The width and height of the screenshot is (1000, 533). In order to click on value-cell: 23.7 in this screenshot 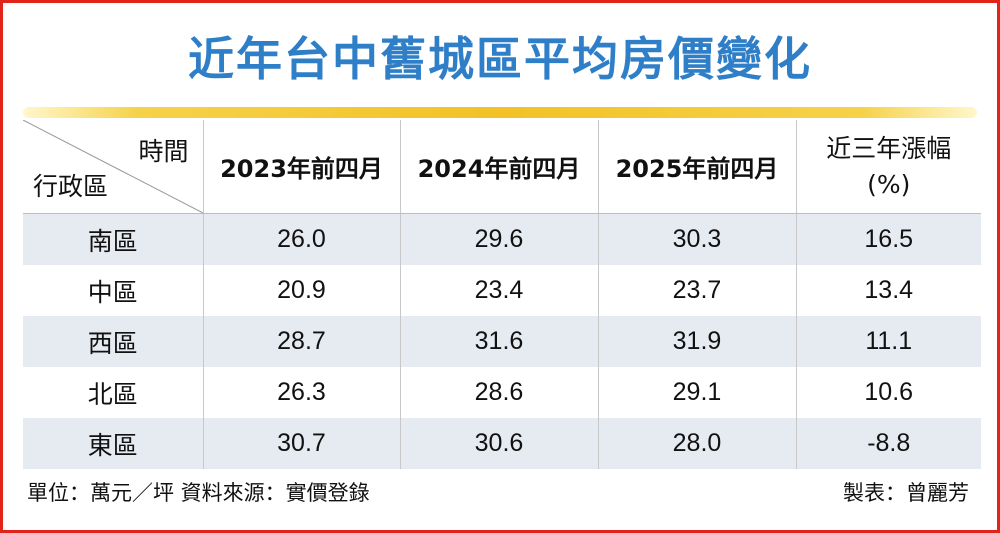, I will do `click(696, 290)`.